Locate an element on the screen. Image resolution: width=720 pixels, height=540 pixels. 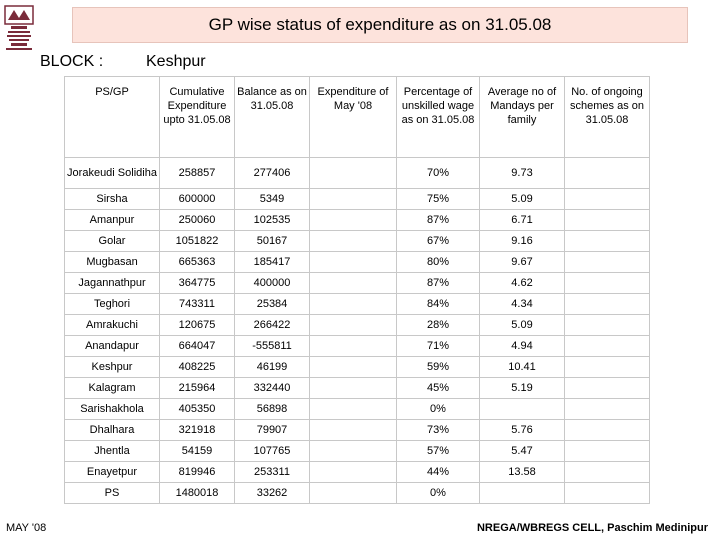
table-row: Mugbasan 665363 185417 80% 9.67 is located at coordinates (357, 262).